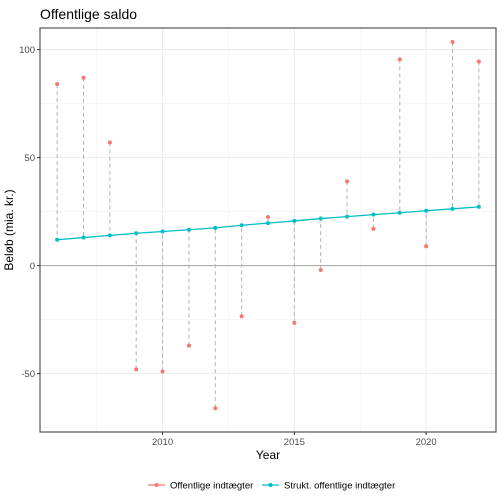 This screenshot has height=504, width=504. What do you see at coordinates (88, 14) in the screenshot?
I see `chart-title: Offentlige saldo` at bounding box center [88, 14].